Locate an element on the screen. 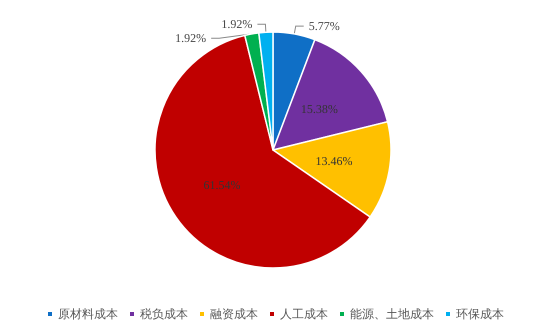 This screenshot has width=550, height=329. legend-label: 人工成本 is located at coordinates (304, 314).